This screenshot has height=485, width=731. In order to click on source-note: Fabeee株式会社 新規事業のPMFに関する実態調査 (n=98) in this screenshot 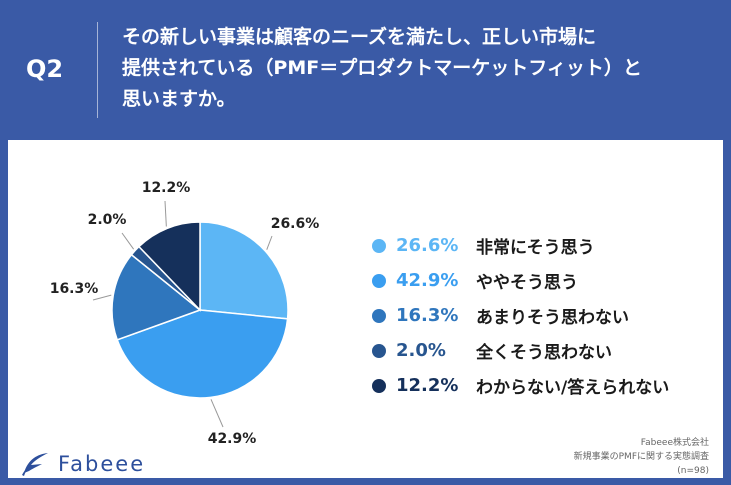, I will do `click(641, 457)`.